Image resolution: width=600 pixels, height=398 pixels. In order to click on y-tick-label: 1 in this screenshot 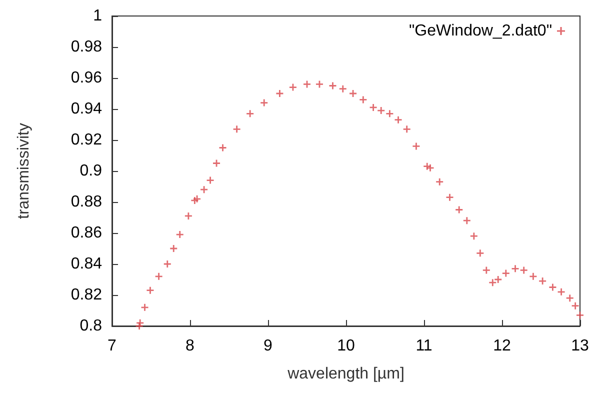, I will do `click(97, 16)`.